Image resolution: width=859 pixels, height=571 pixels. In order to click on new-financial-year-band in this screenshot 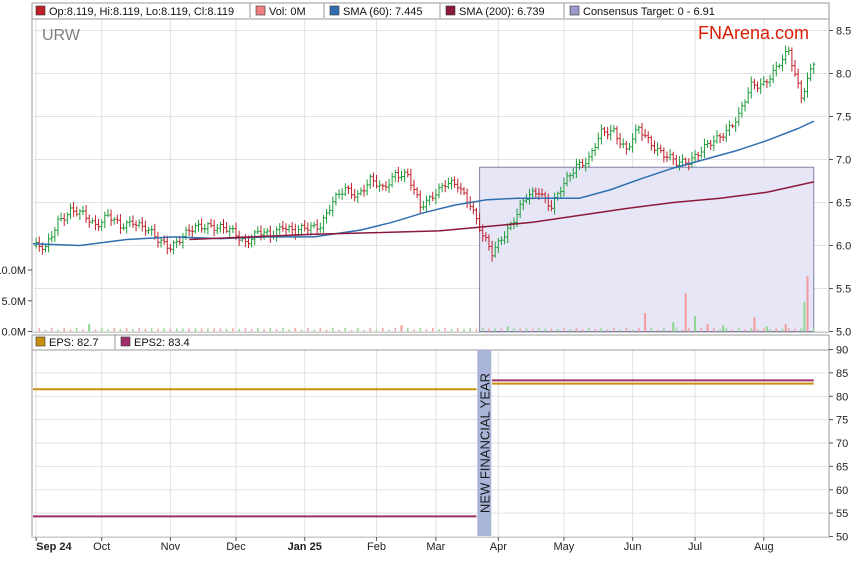, I will do `click(484, 443)`.